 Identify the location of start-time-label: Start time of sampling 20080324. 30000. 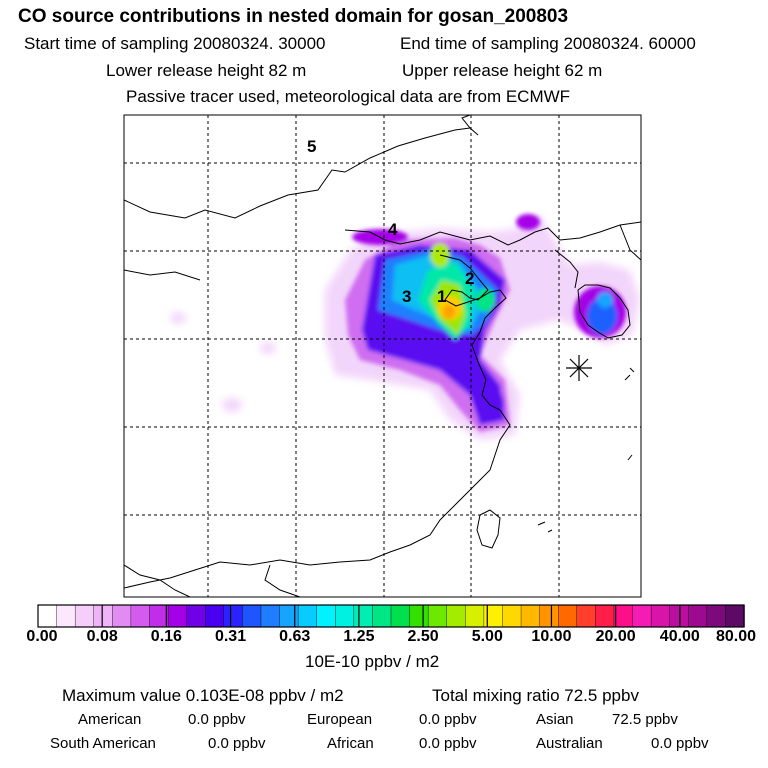
(175, 43).